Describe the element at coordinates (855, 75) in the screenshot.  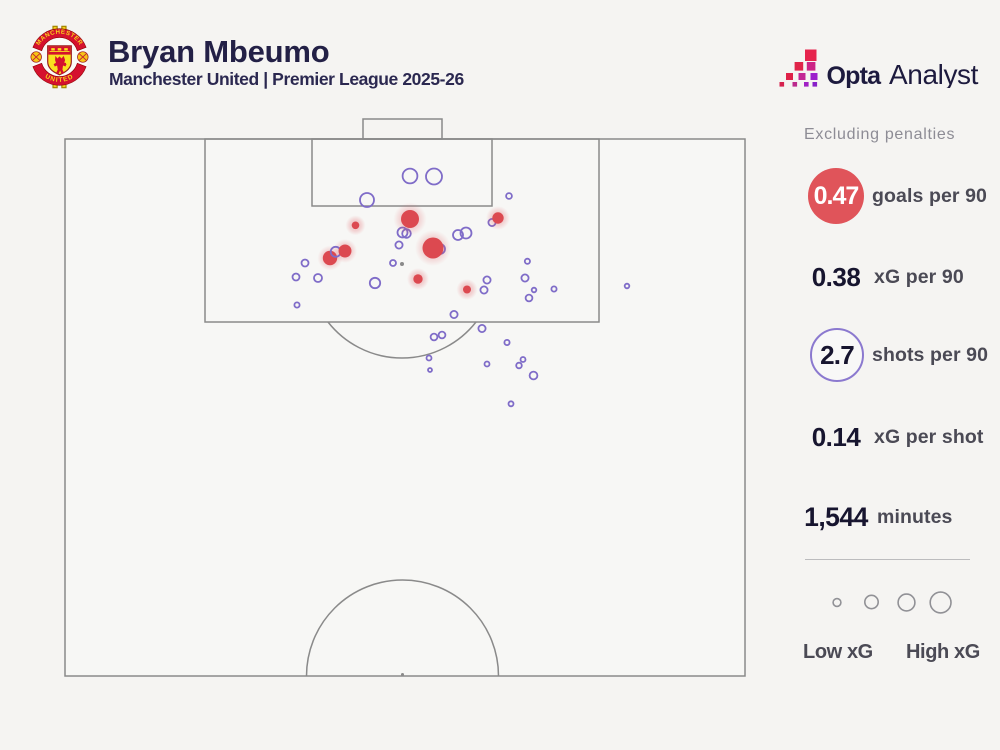
I see `svg-text: Opta` at that location.